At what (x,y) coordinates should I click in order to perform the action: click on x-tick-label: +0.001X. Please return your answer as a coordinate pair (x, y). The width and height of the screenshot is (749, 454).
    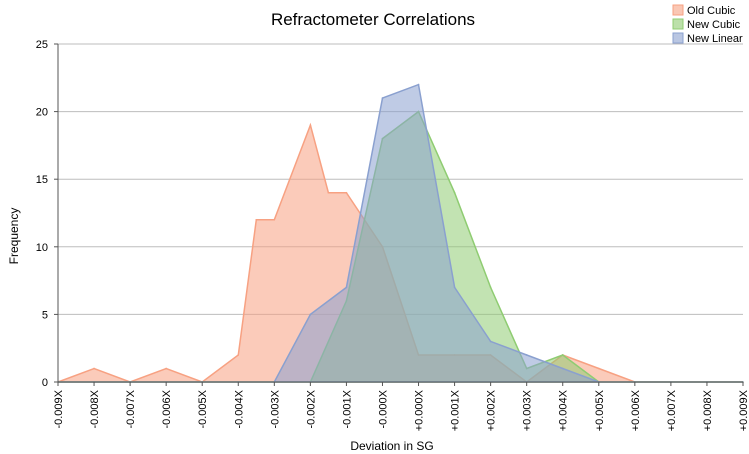
    Looking at the image, I should click on (456, 410).